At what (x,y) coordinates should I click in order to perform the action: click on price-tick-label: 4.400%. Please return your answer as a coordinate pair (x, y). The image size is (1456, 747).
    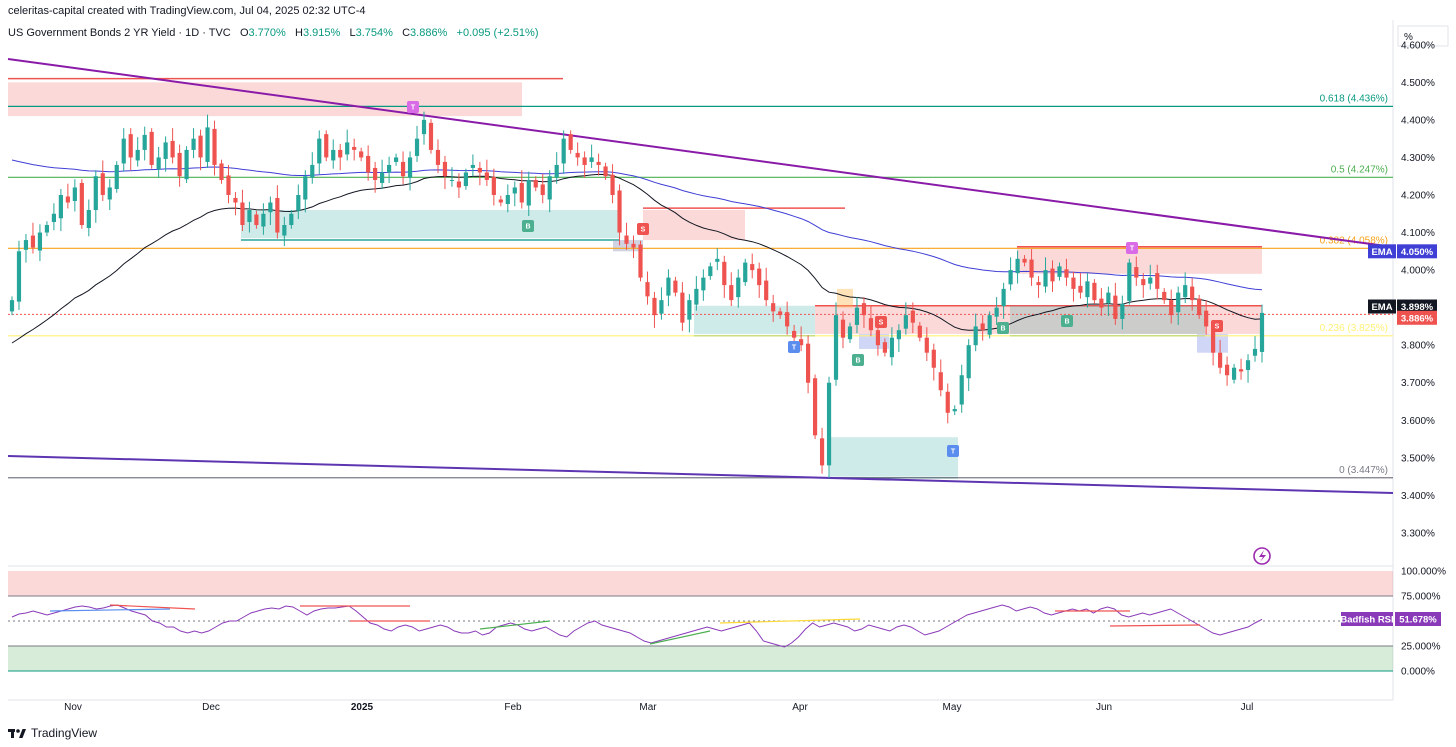
    Looking at the image, I should click on (1418, 120).